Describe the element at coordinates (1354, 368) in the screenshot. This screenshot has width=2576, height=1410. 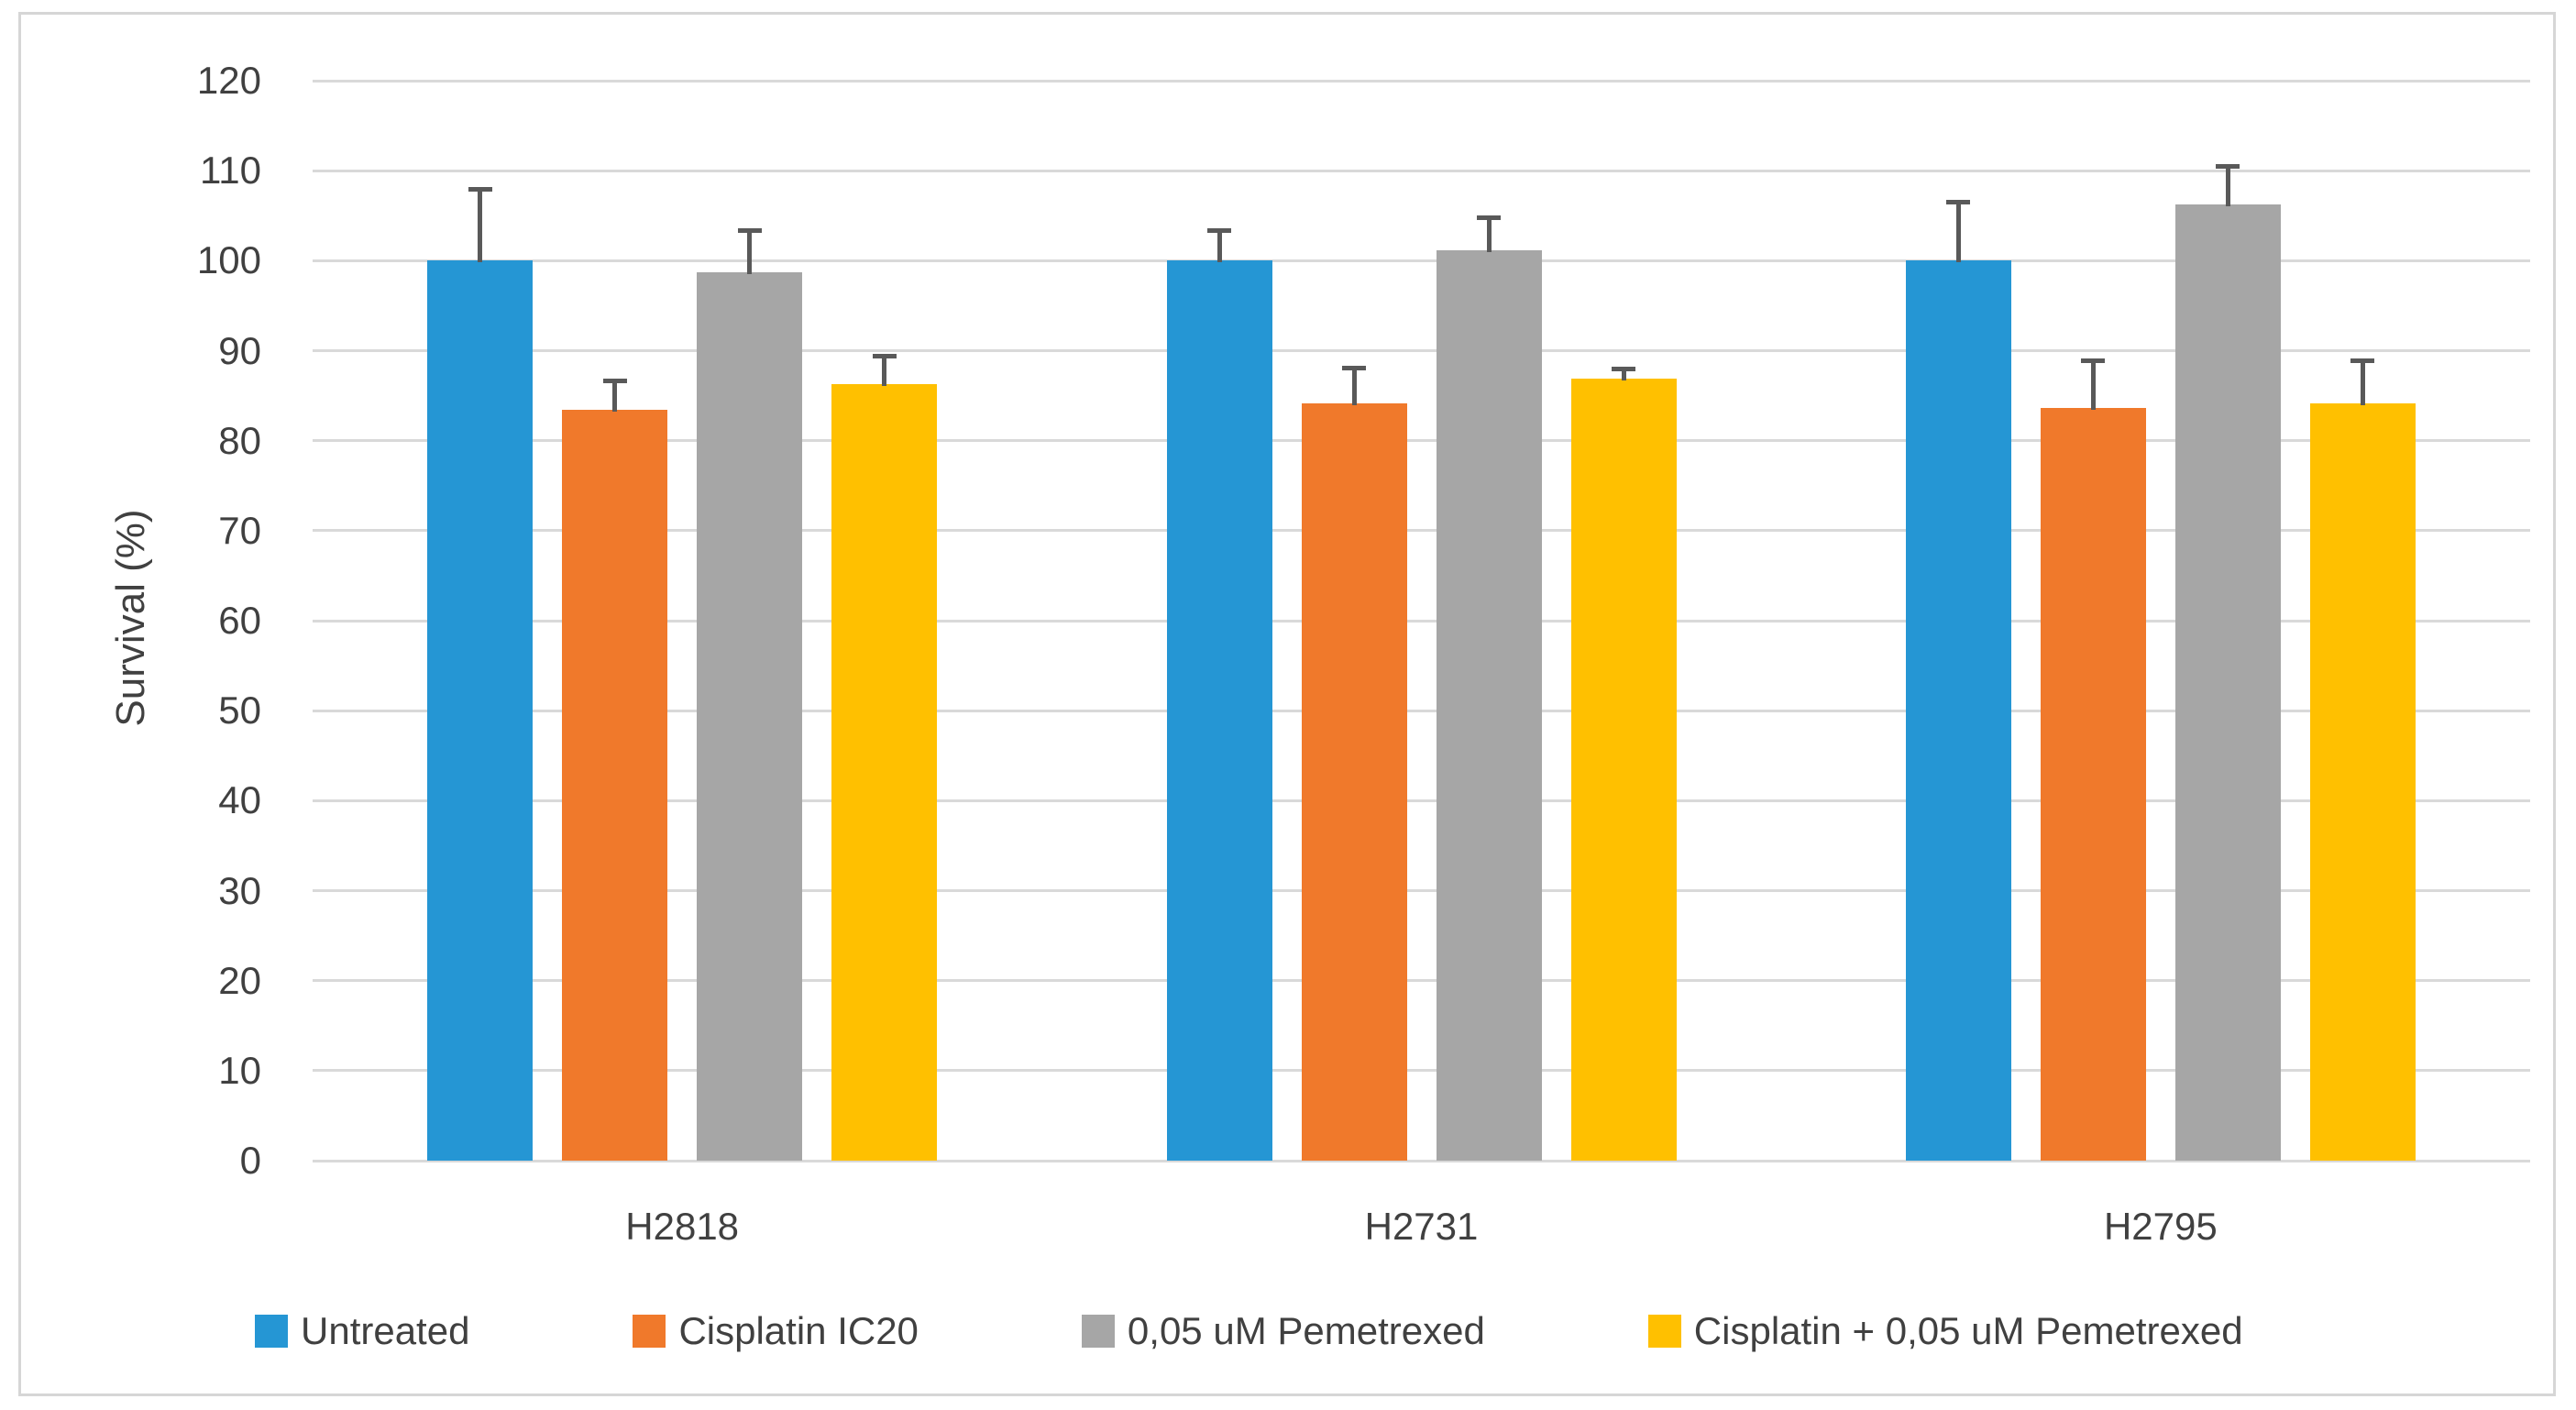
I see `error-cap-H2731-series2` at that location.